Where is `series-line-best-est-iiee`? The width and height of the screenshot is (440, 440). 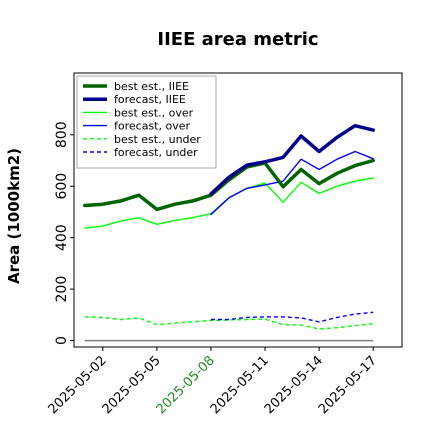 series-line-best-est-iiee is located at coordinates (229, 185).